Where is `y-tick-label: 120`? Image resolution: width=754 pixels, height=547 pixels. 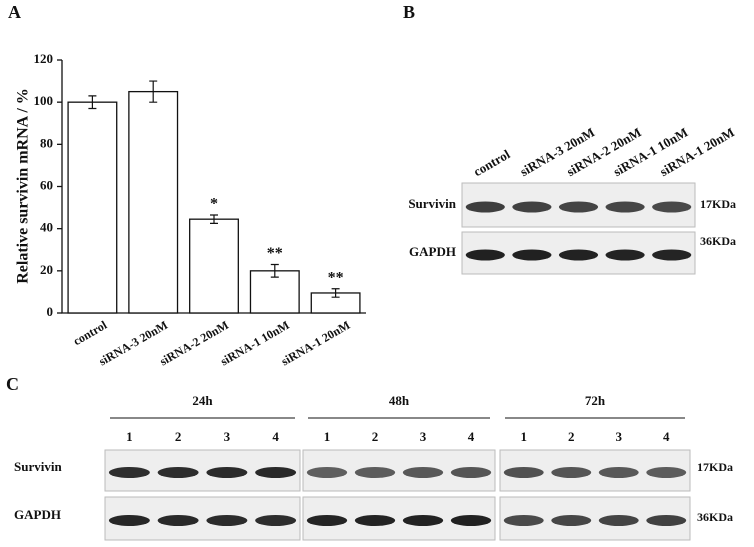
y-tick-label: 120 is located at coordinates (44, 58).